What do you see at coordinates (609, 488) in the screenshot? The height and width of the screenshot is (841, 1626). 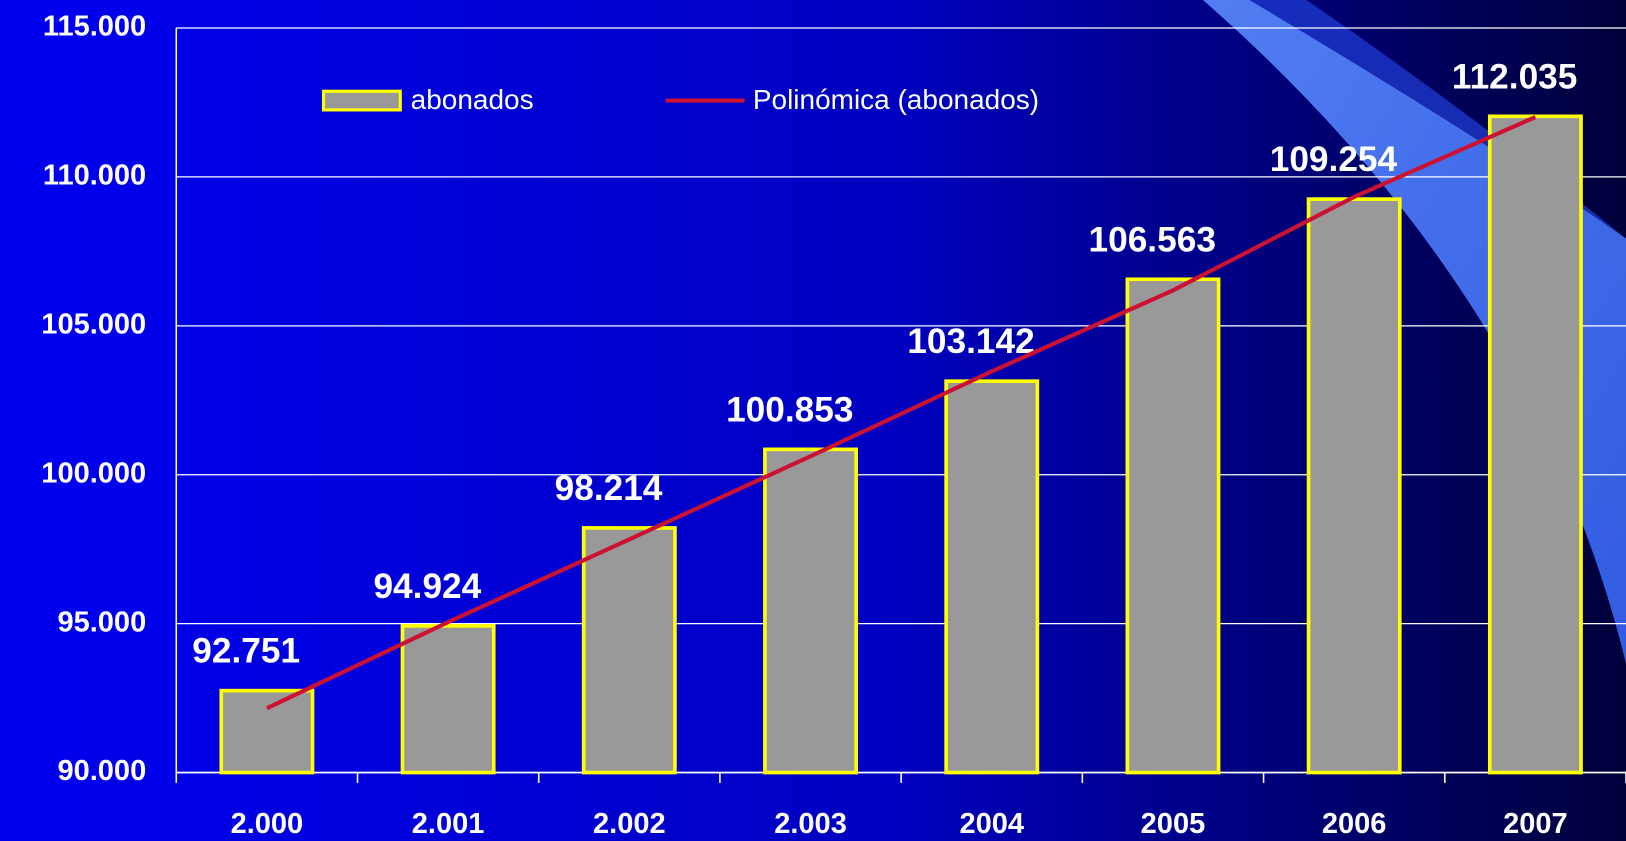 I see `data-label: 98.214` at bounding box center [609, 488].